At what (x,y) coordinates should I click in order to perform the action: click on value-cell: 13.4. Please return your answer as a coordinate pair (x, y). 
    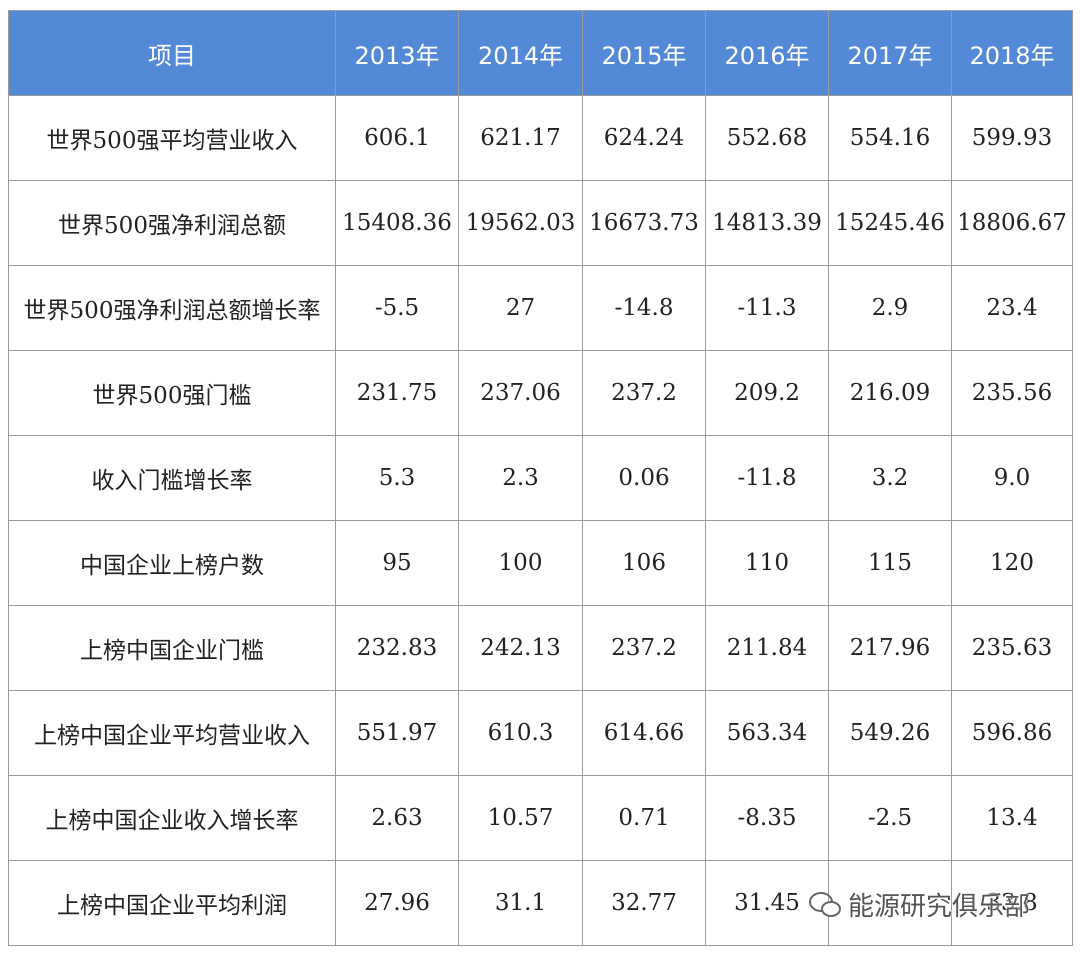
    Looking at the image, I should click on (1012, 818).